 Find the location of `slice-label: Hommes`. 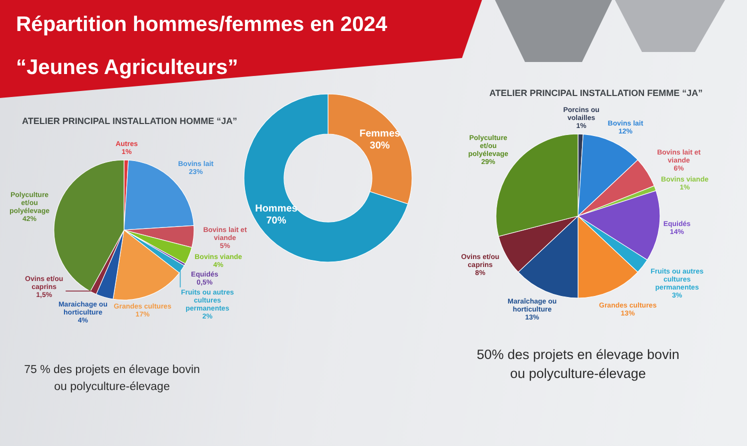

slice-label: Hommes is located at coordinates (276, 209).